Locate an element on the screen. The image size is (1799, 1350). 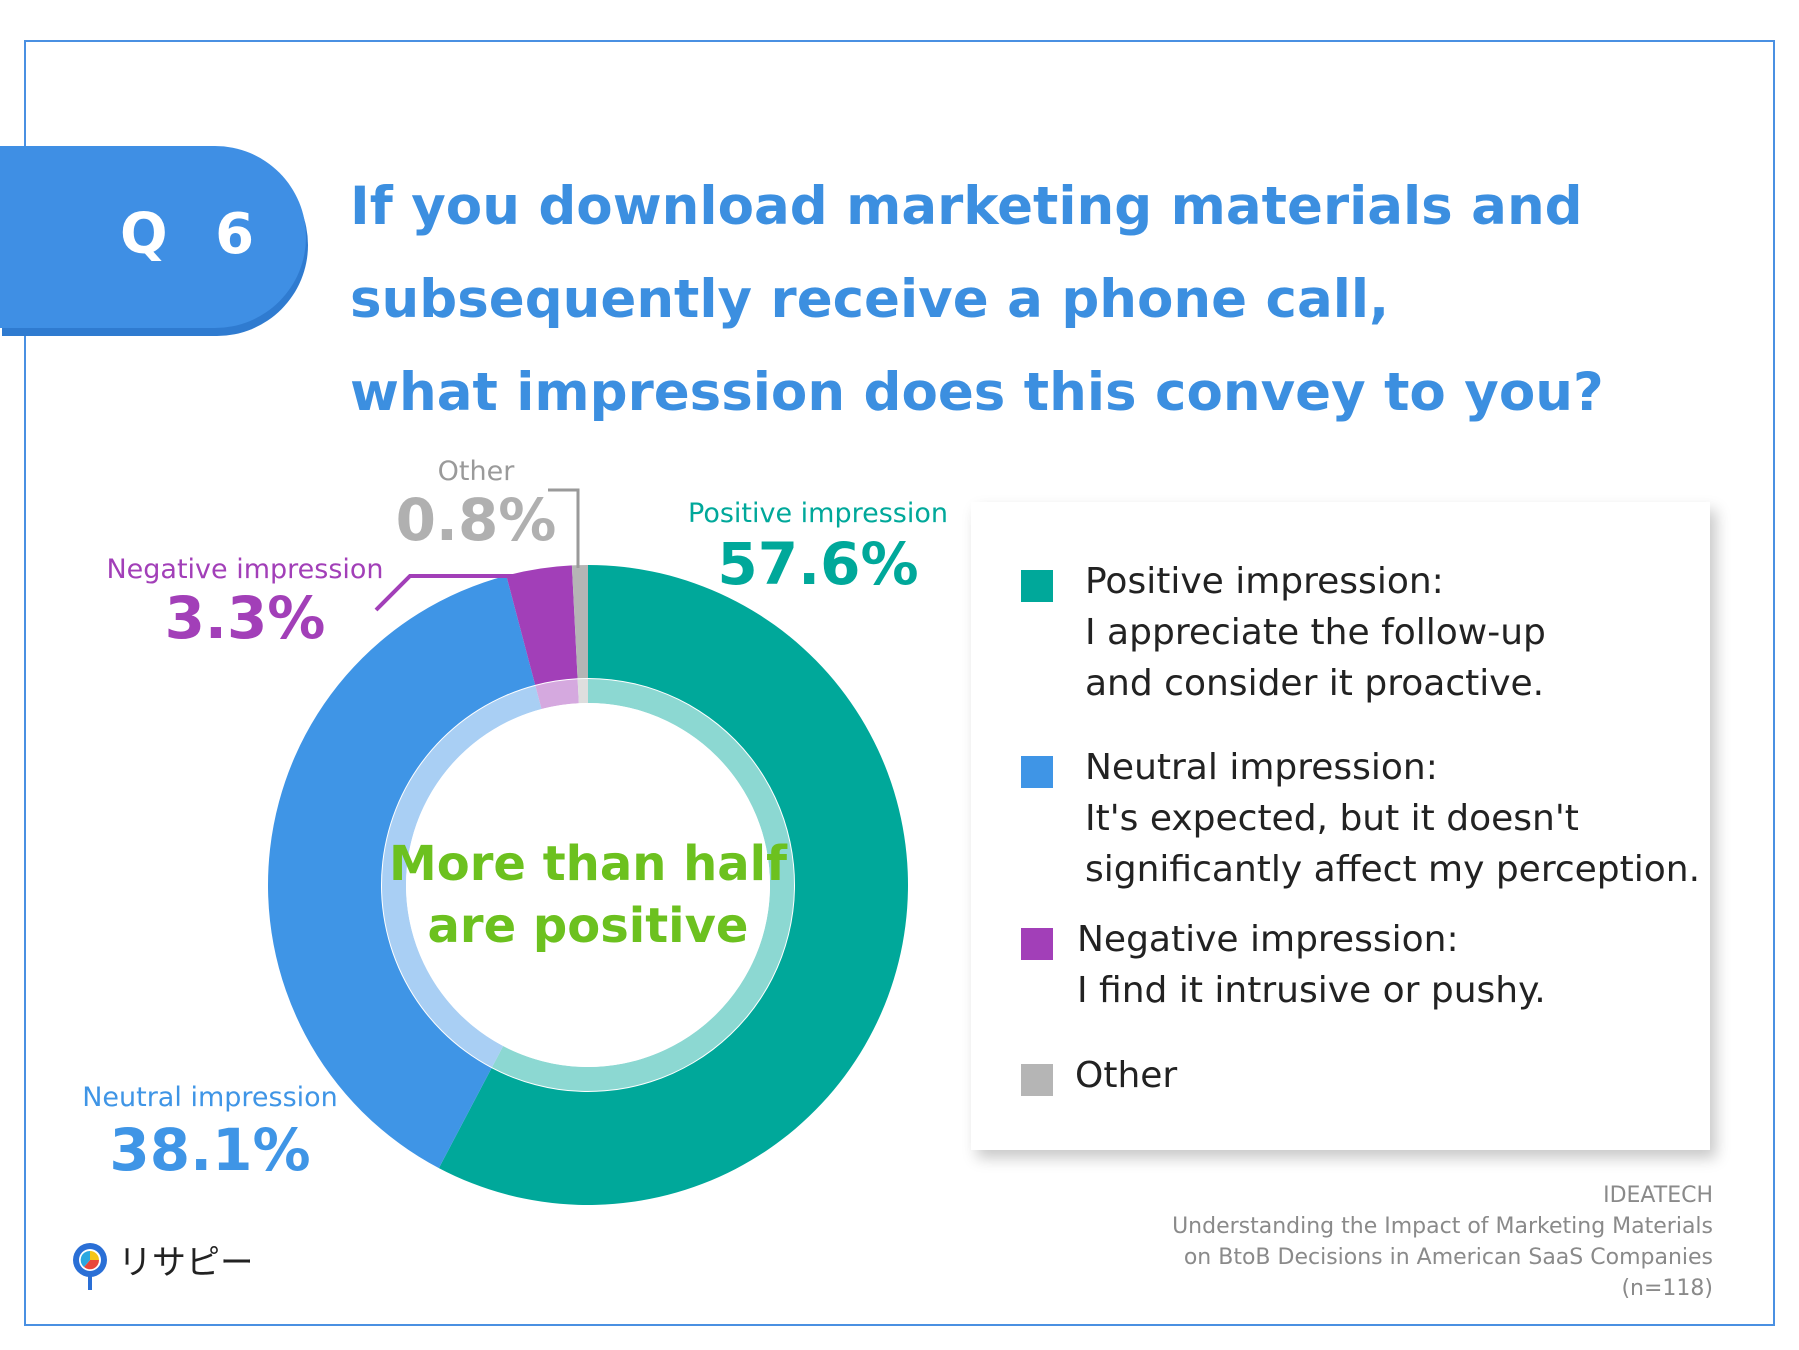
legend-line: I appreciate the follow-up is located at coordinates (1315, 632).